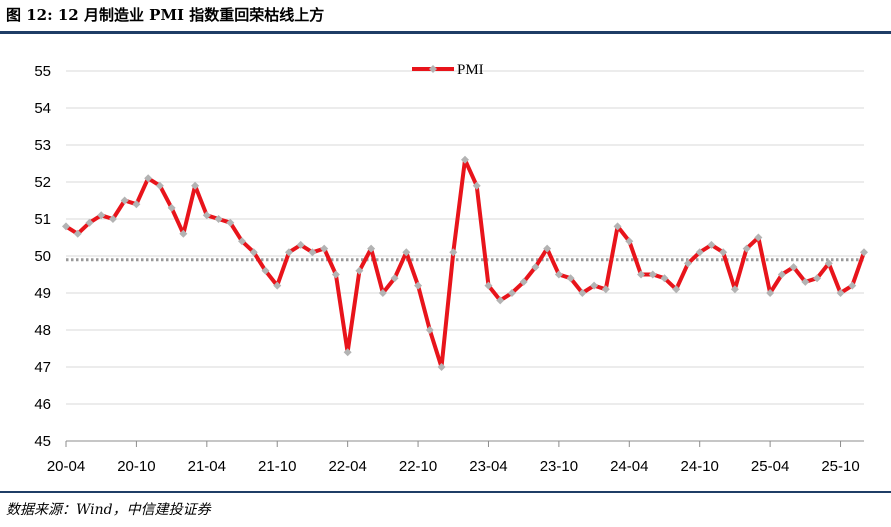 The width and height of the screenshot is (891, 527). Describe the element at coordinates (66, 466) in the screenshot. I see `x-tick-label-20-04: 20-04` at that location.